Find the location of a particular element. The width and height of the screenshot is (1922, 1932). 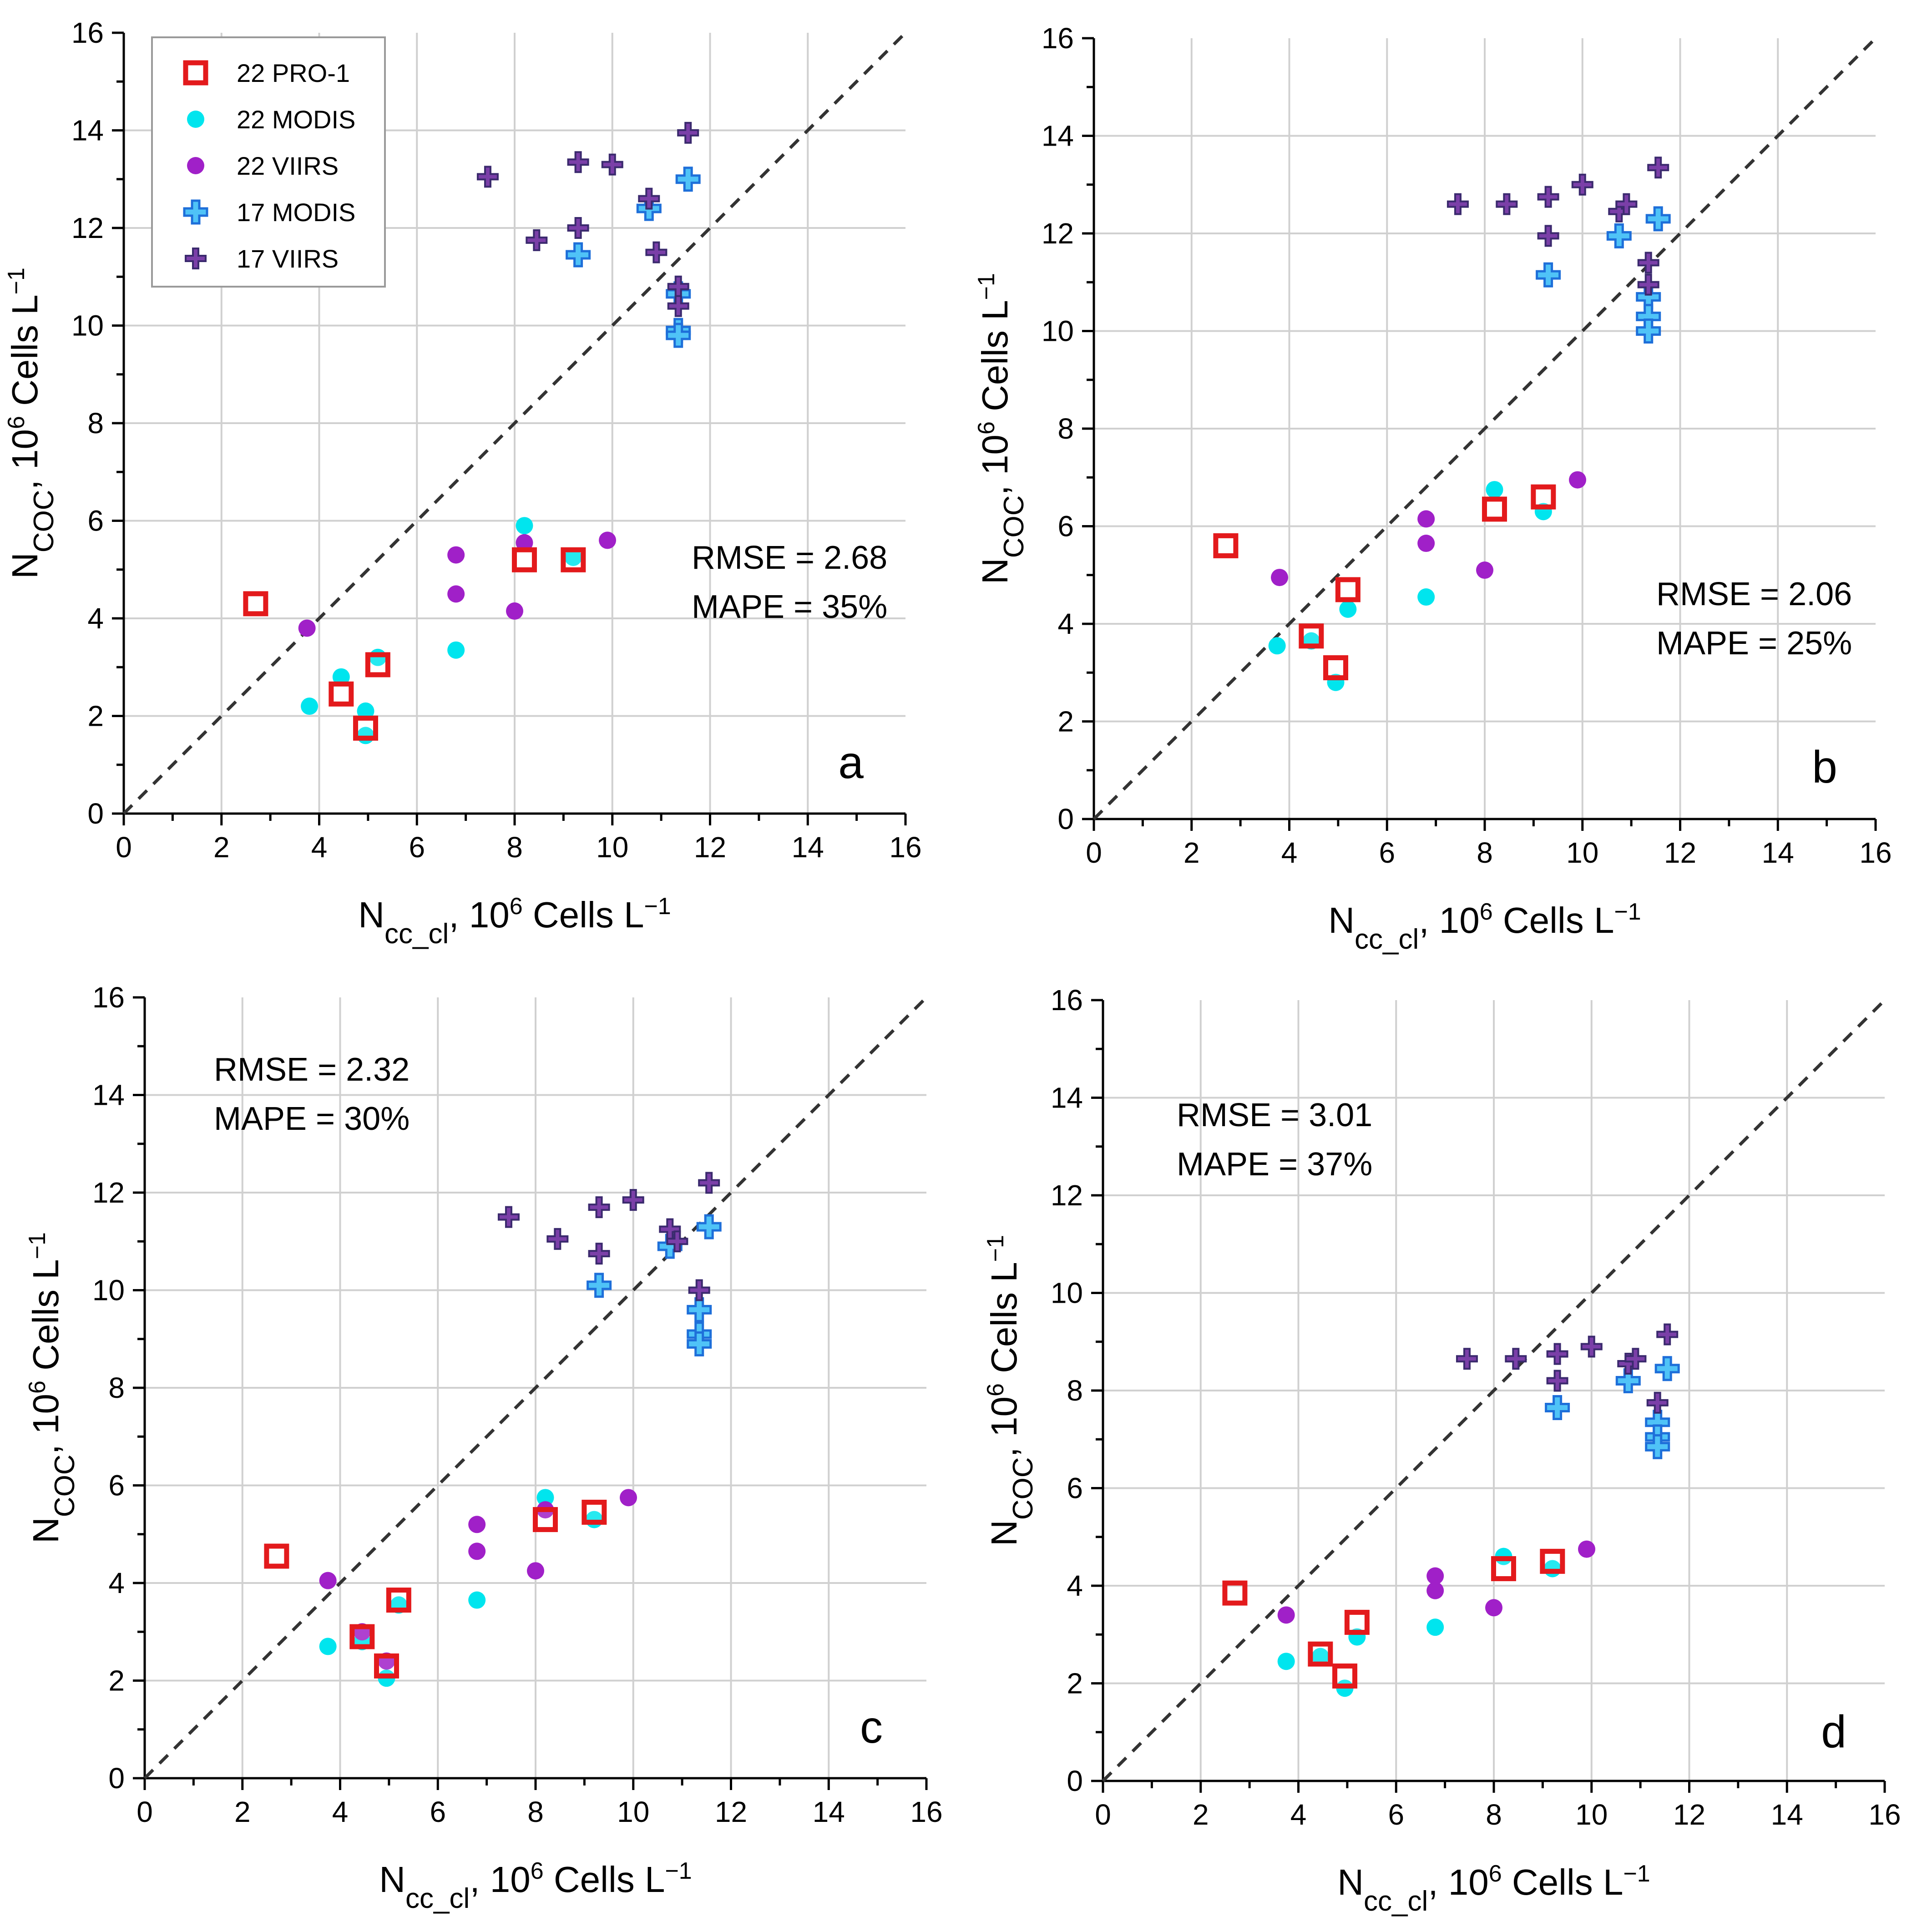

series-22-viirs is located at coordinates (1429, 529).